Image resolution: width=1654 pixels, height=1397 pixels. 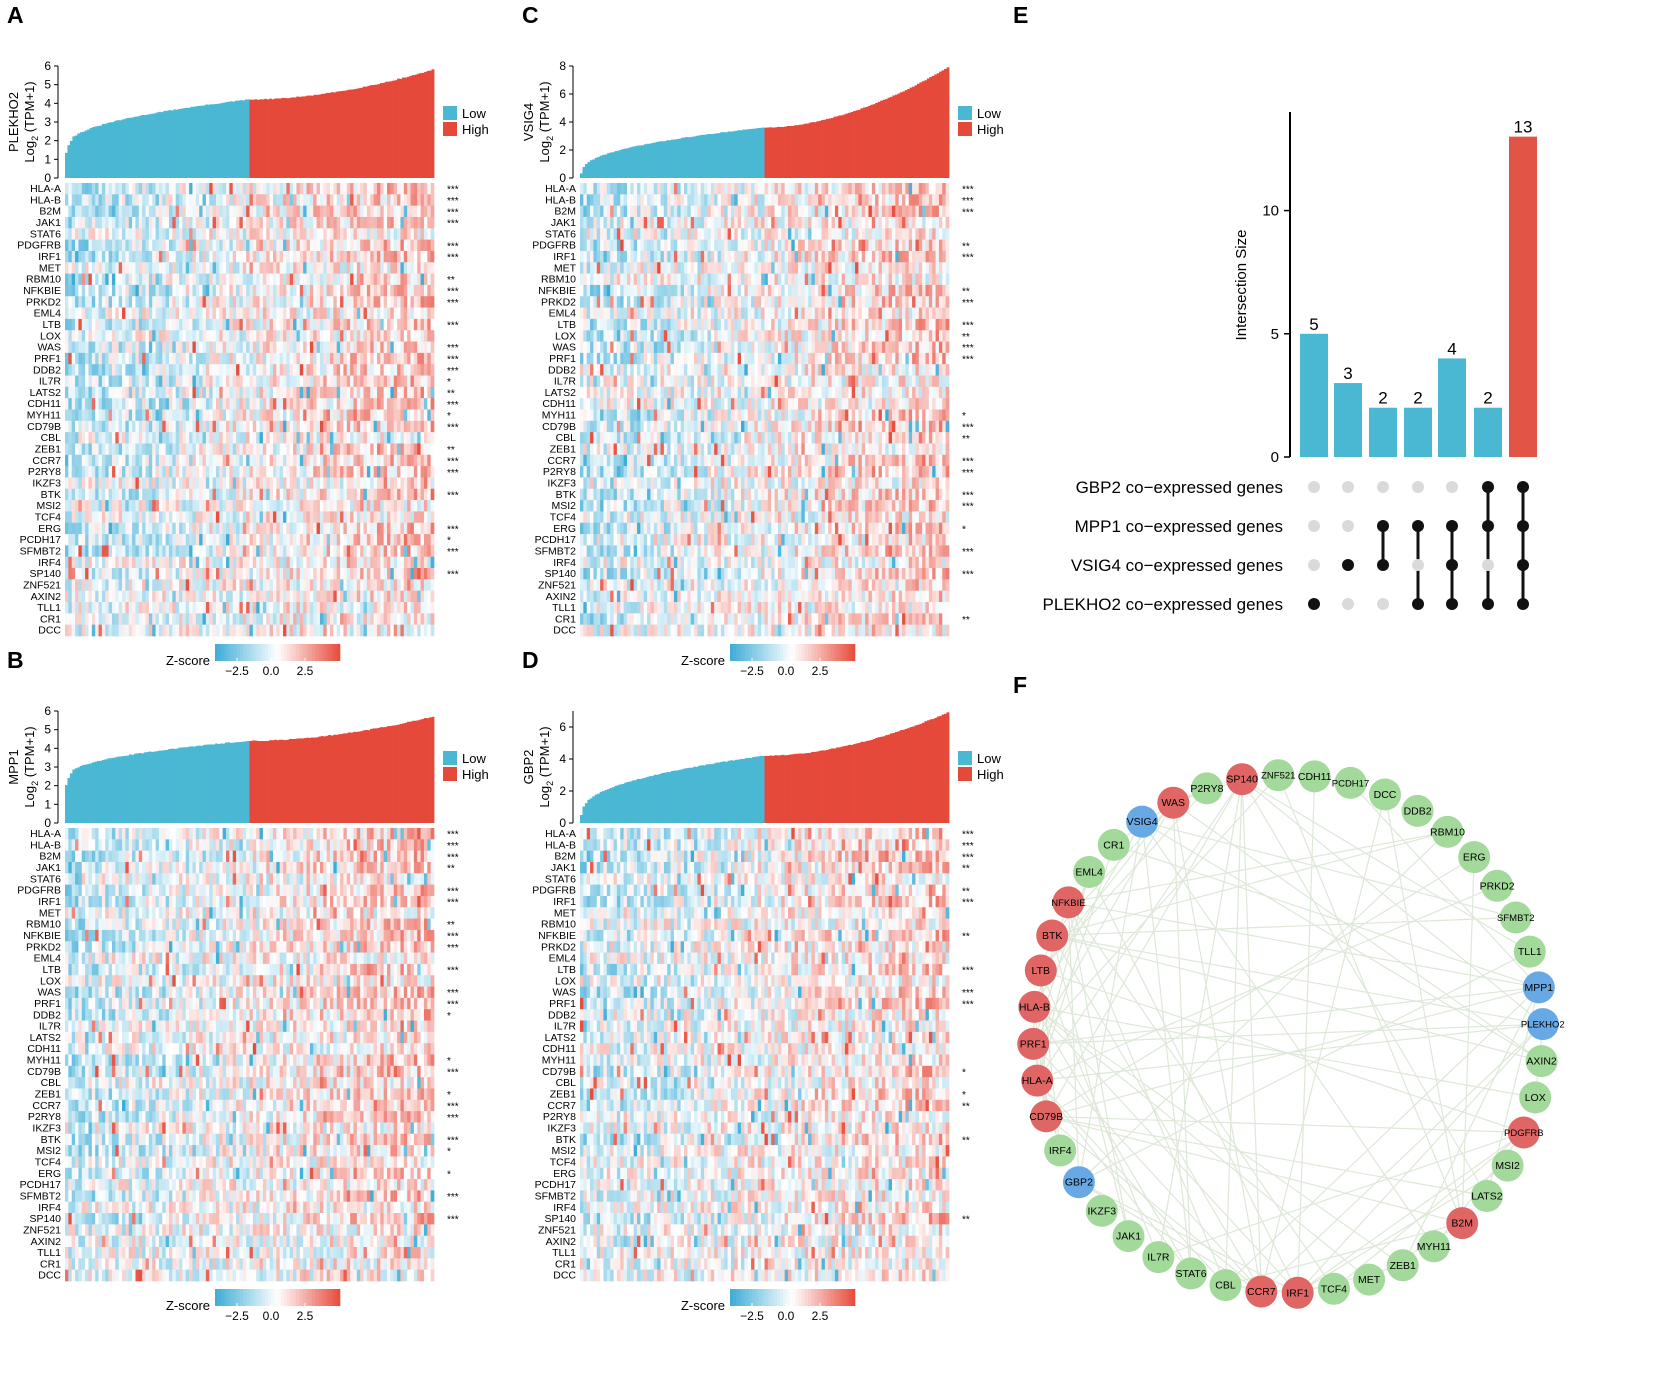 What do you see at coordinates (31, 121) in the screenshot?
I see `unit-label: Log2 (TPM+1)` at bounding box center [31, 121].